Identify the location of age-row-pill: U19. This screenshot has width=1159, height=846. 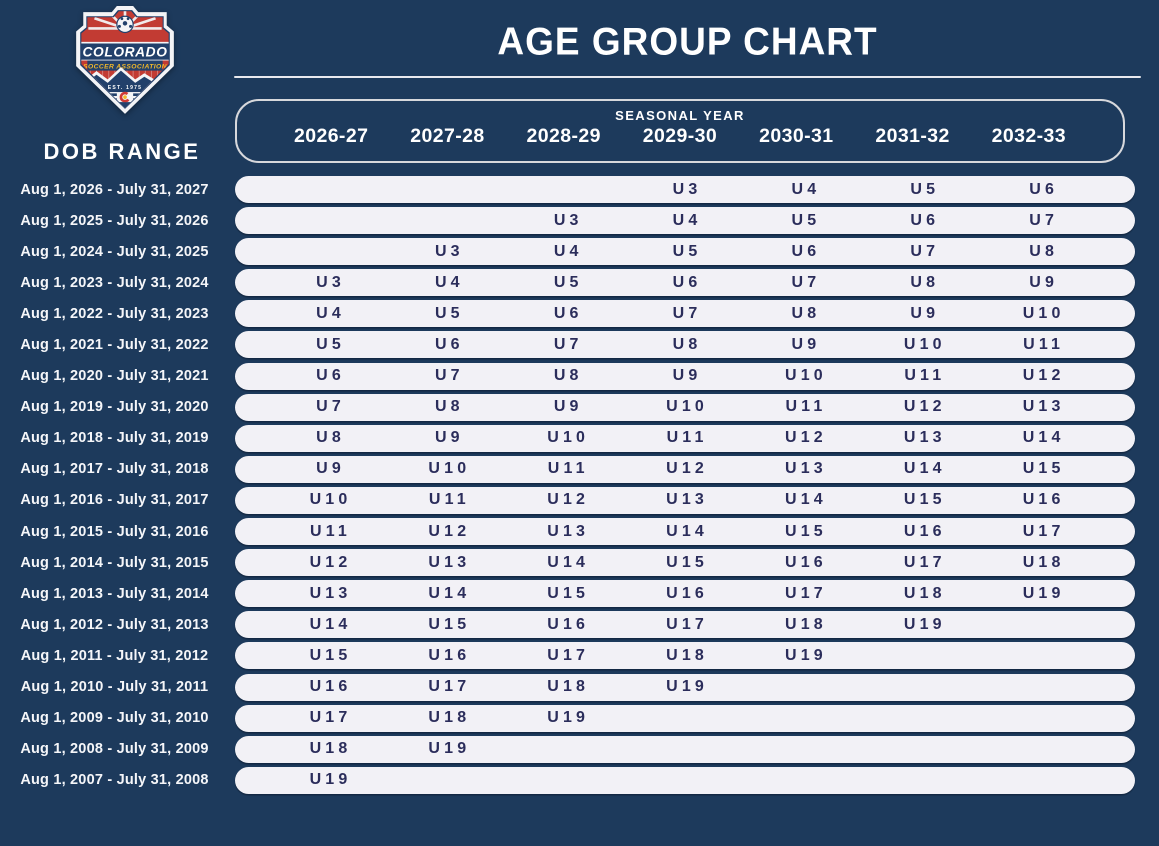
(685, 780).